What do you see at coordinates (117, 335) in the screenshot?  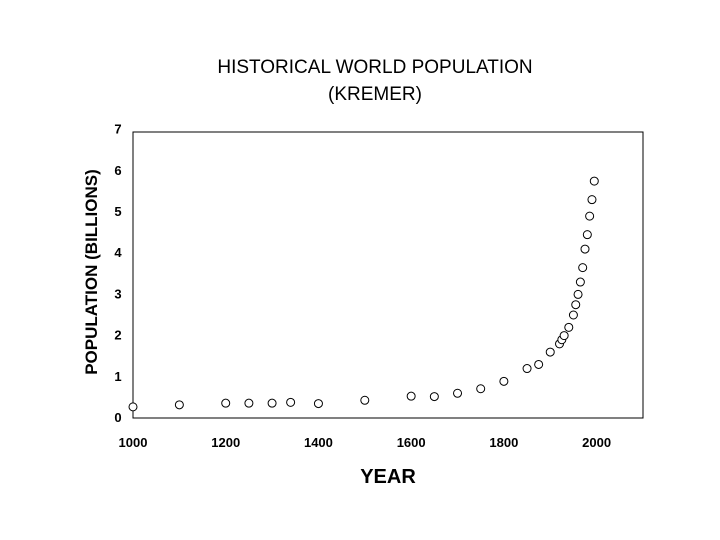 I see `y-tick-label: 2` at bounding box center [117, 335].